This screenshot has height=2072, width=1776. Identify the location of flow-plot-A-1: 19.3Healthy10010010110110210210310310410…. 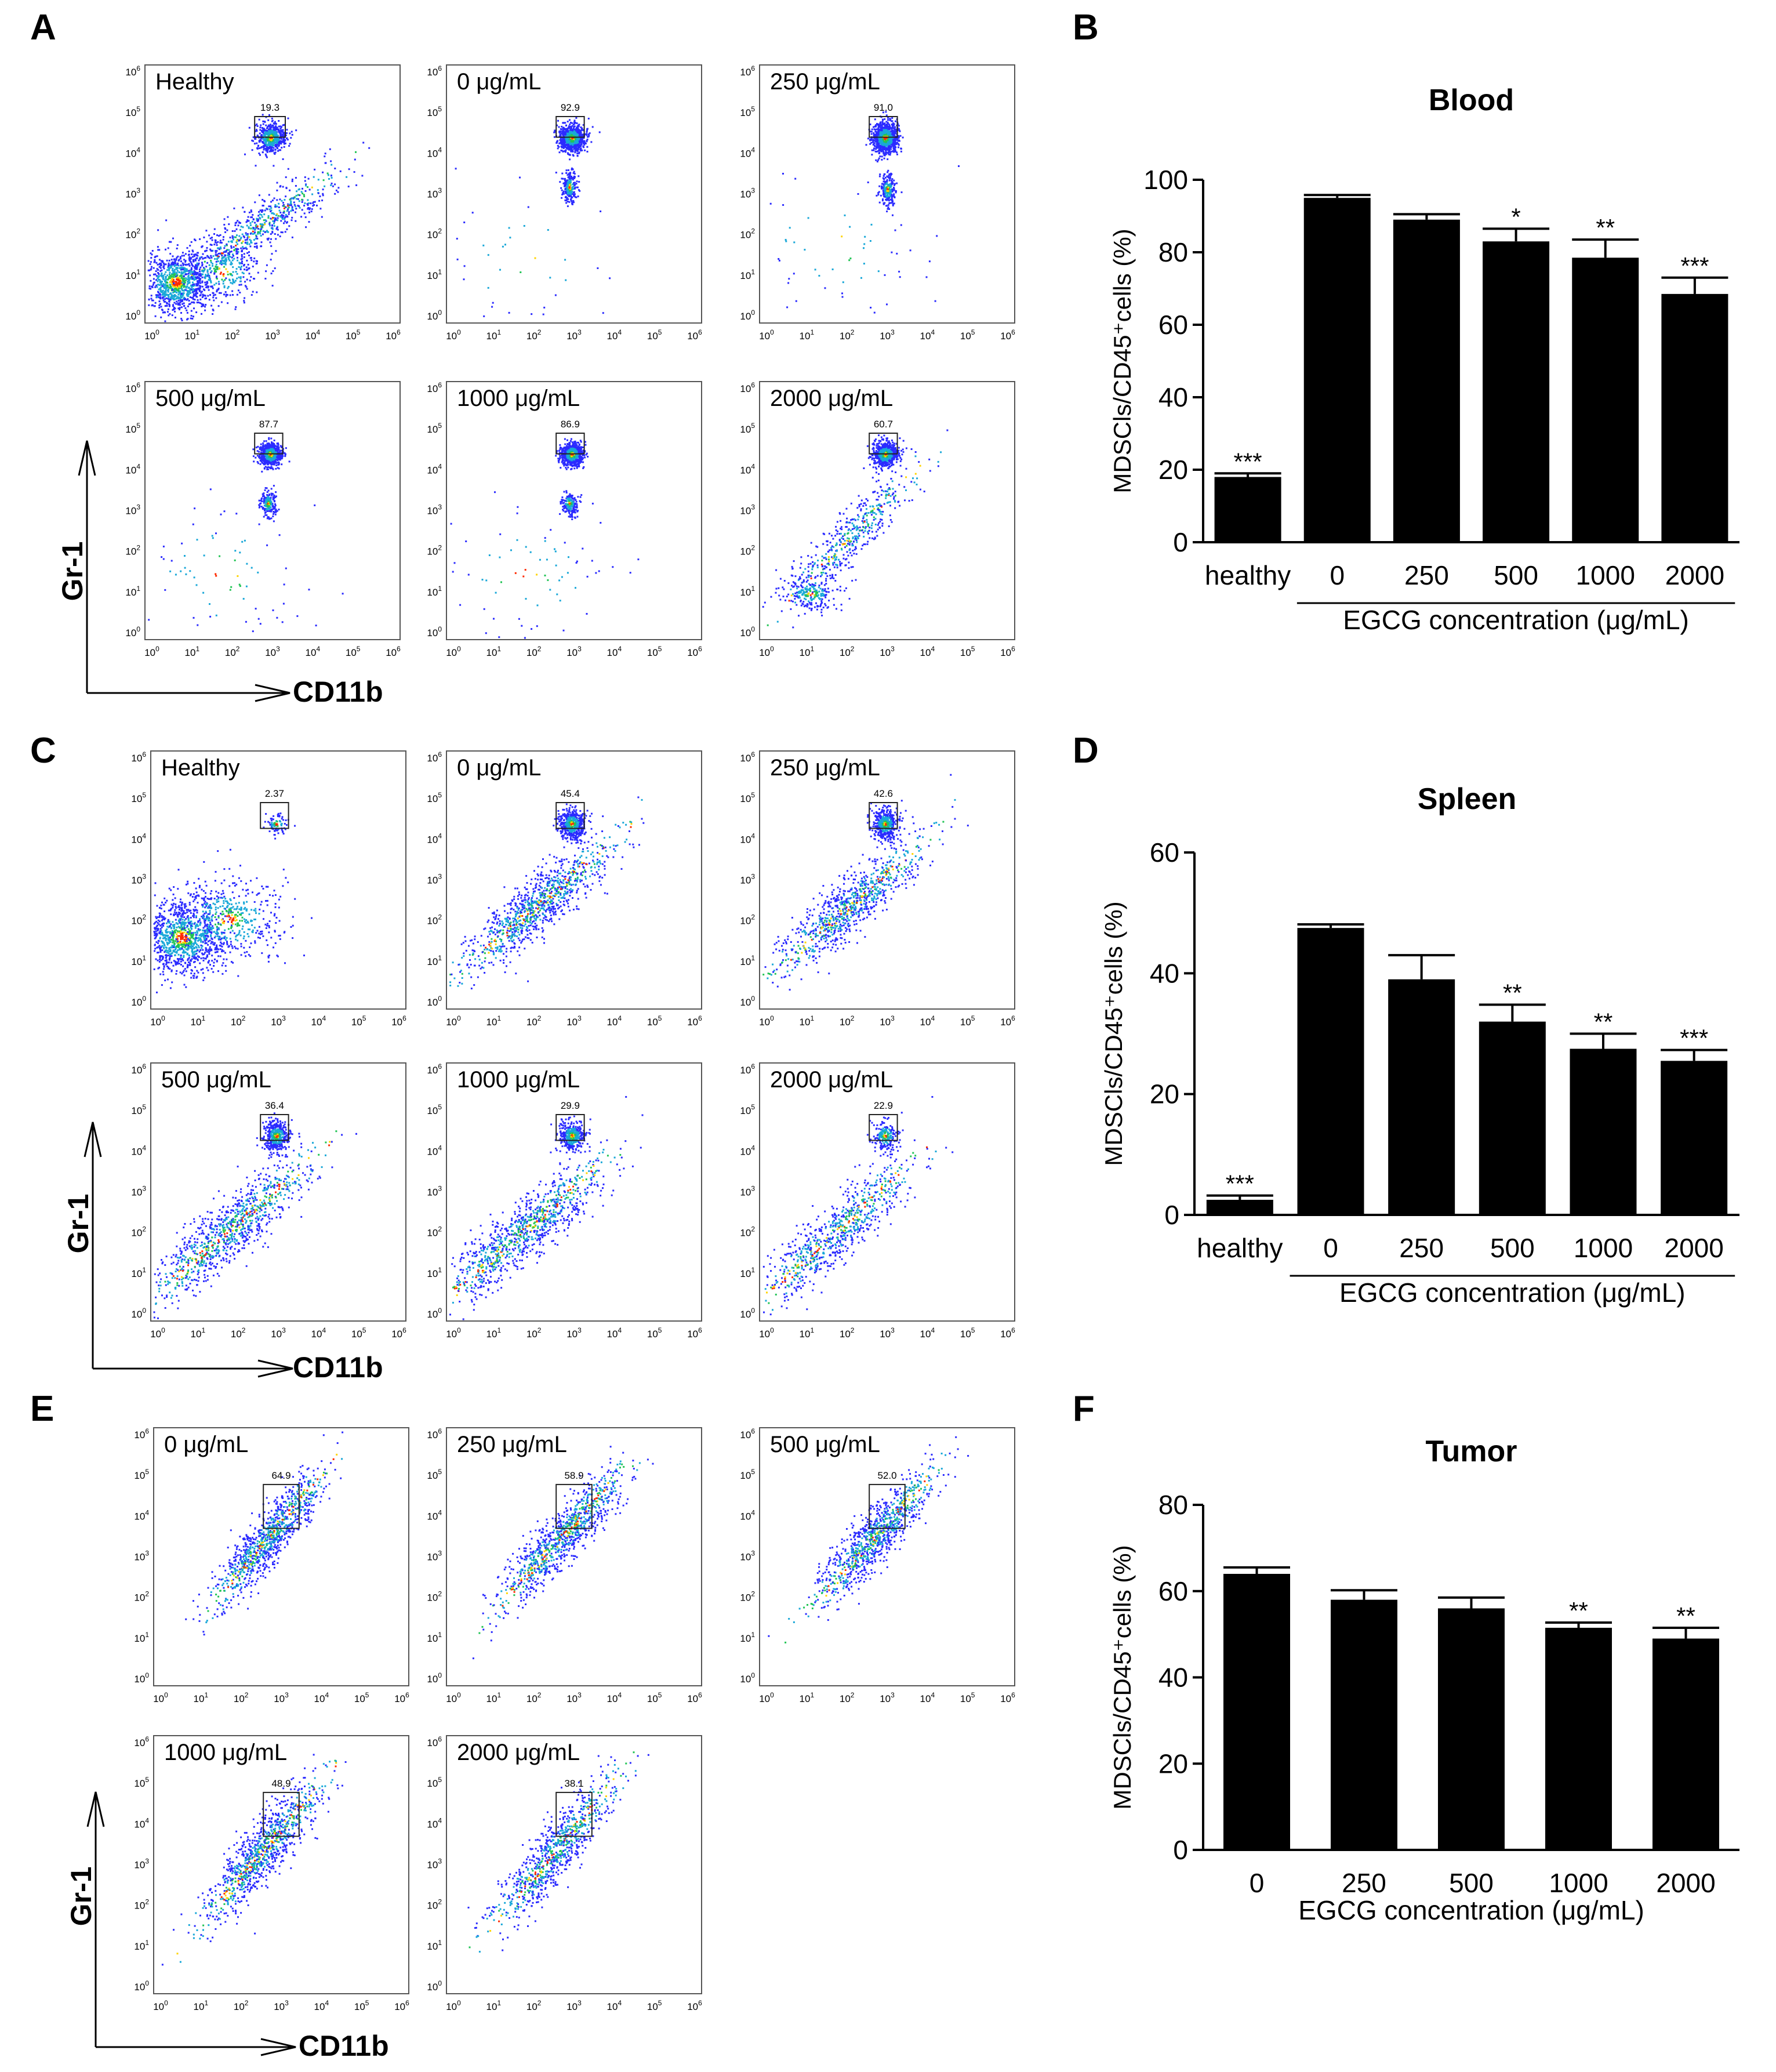
(263, 203).